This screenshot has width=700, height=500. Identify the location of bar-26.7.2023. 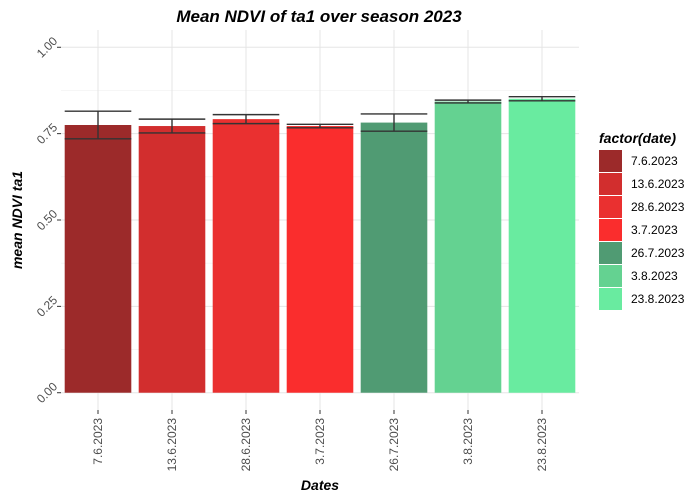
(394, 257).